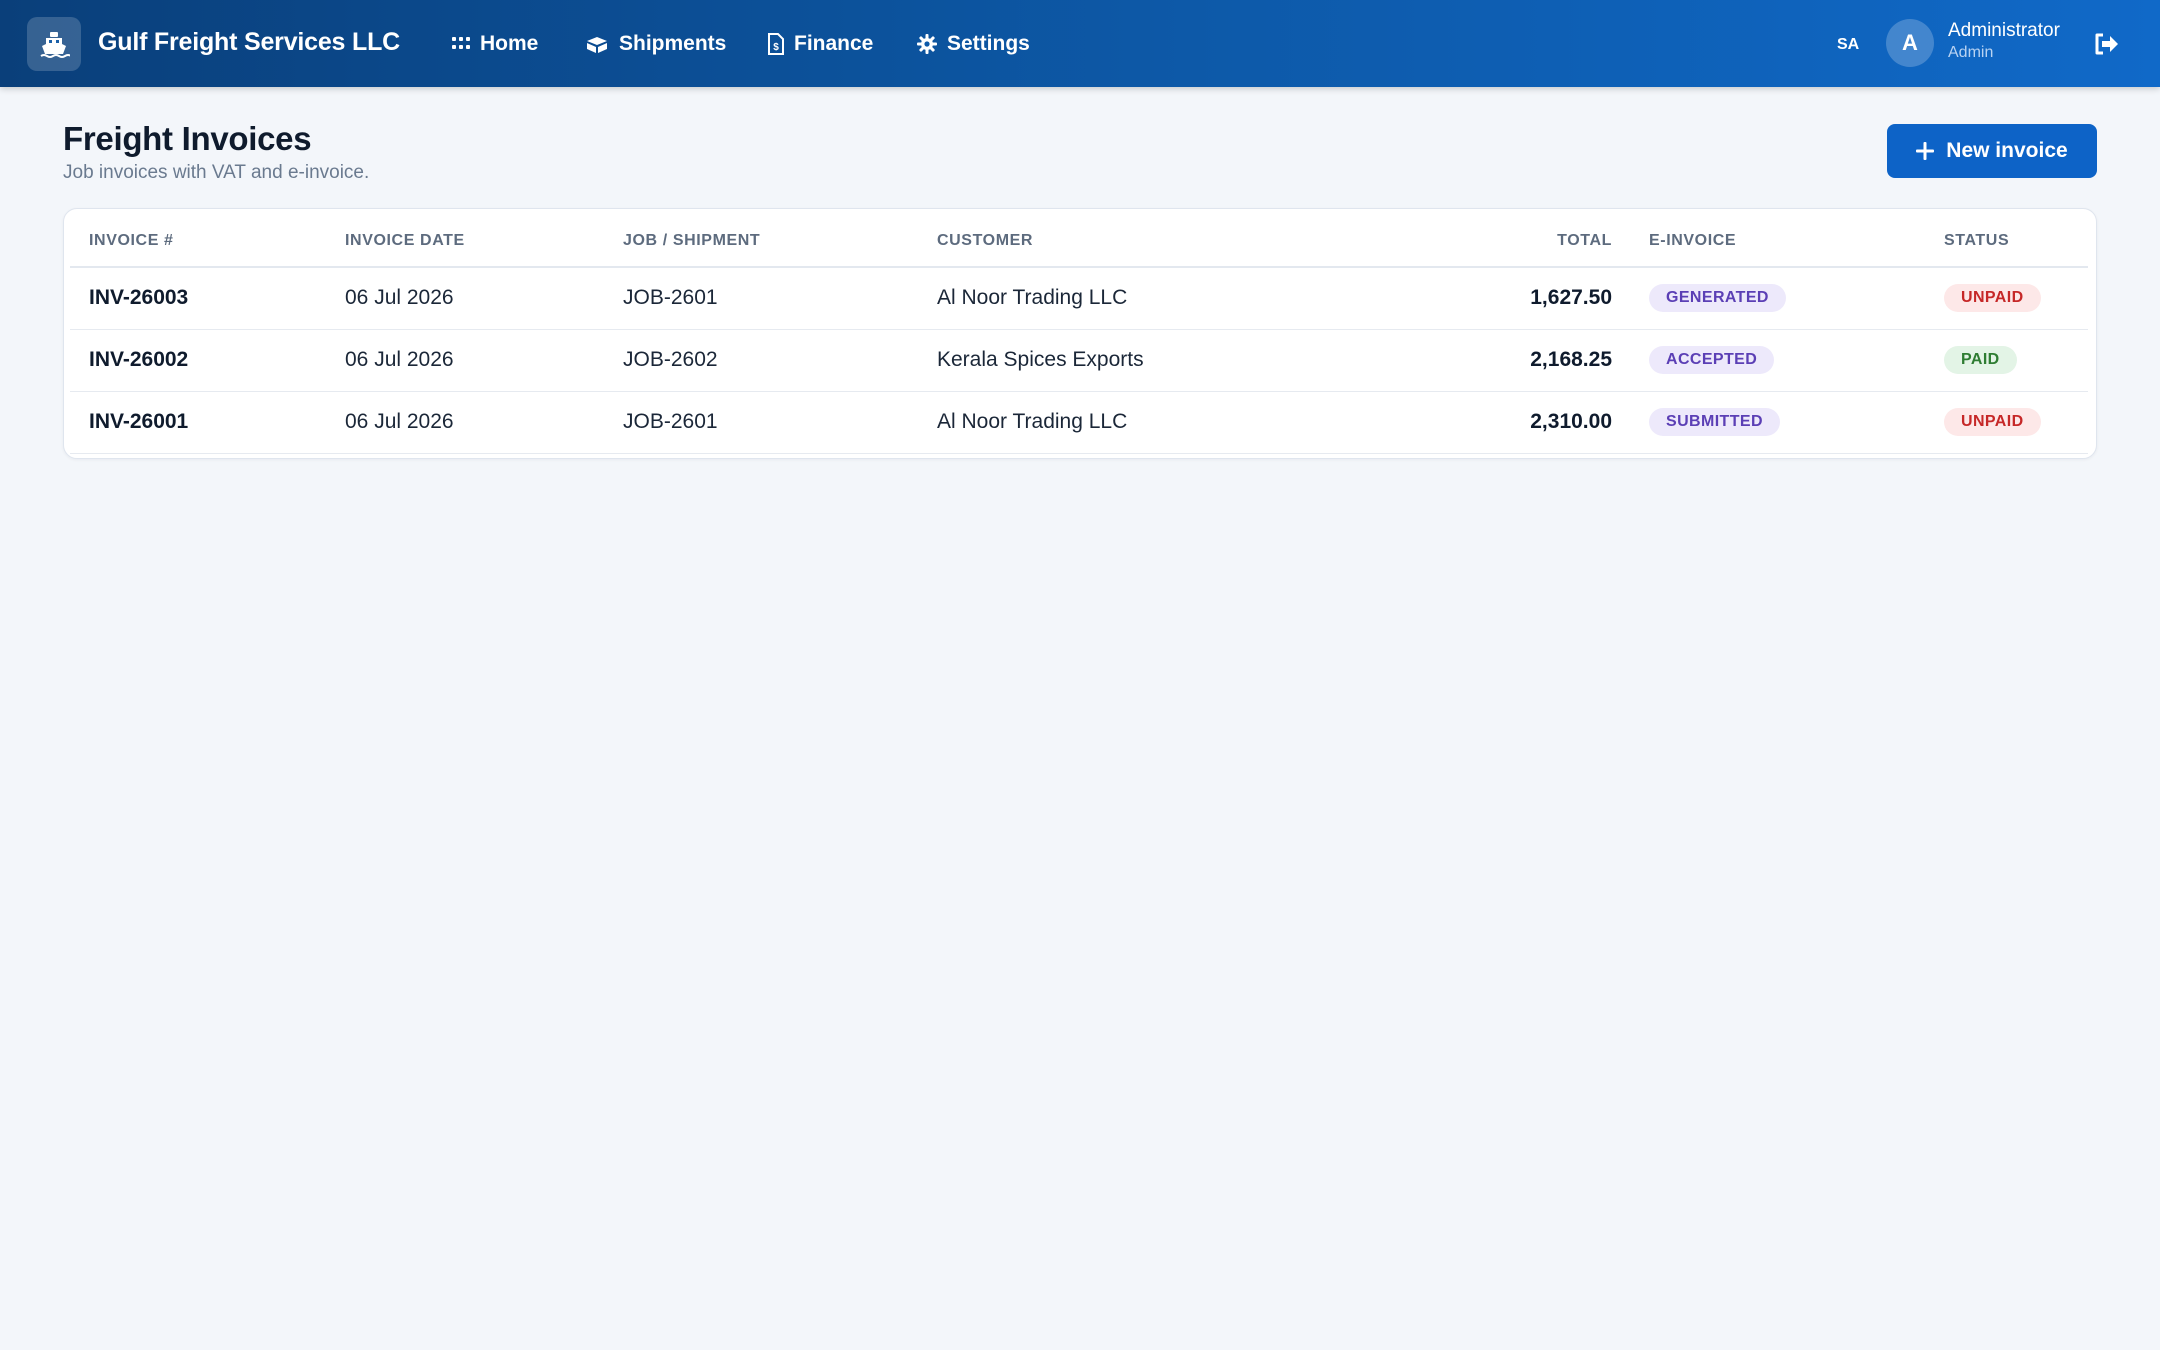  Describe the element at coordinates (761, 360) in the screenshot. I see `job-shipment: JOB-2602` at that location.